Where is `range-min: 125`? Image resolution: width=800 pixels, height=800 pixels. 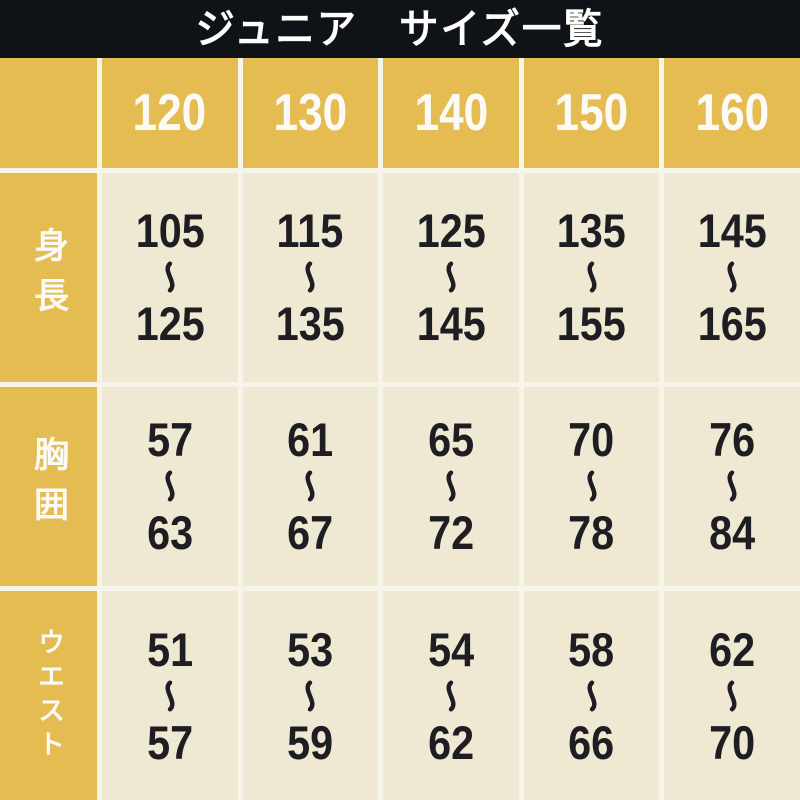
range-min: 125 is located at coordinates (451, 231).